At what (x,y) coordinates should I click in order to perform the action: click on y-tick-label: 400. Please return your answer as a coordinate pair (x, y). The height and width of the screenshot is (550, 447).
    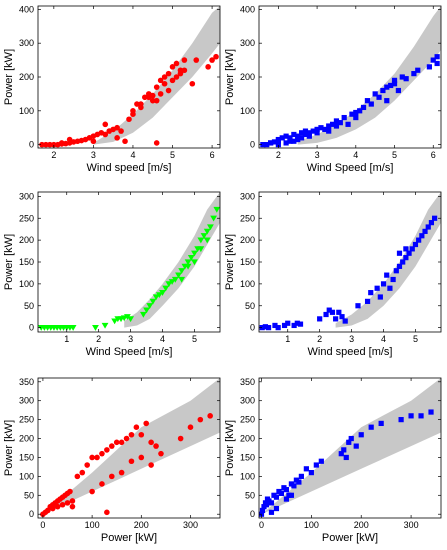
    Looking at the image, I should click on (26, 9).